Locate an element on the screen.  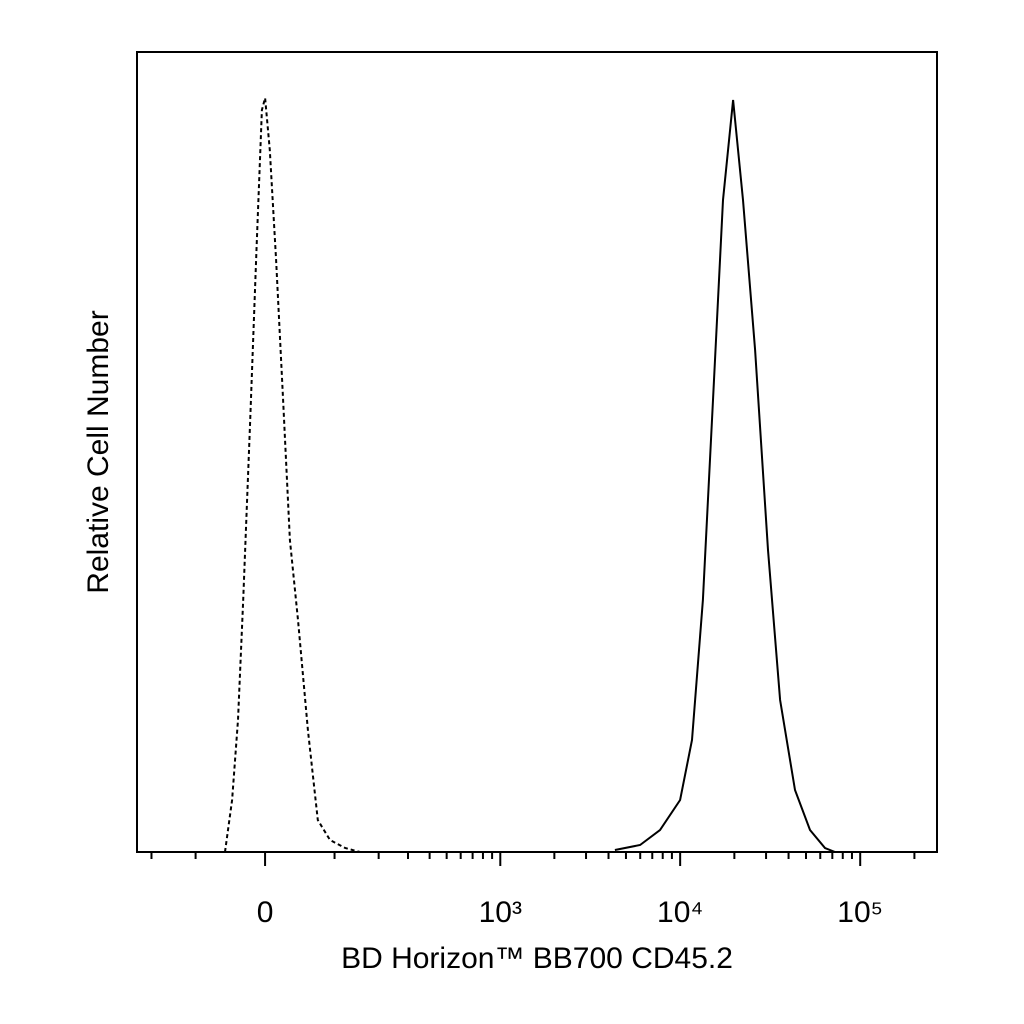
x-axis-label: BD Horizon™ BB700 CD45.2 is located at coordinates (537, 958).